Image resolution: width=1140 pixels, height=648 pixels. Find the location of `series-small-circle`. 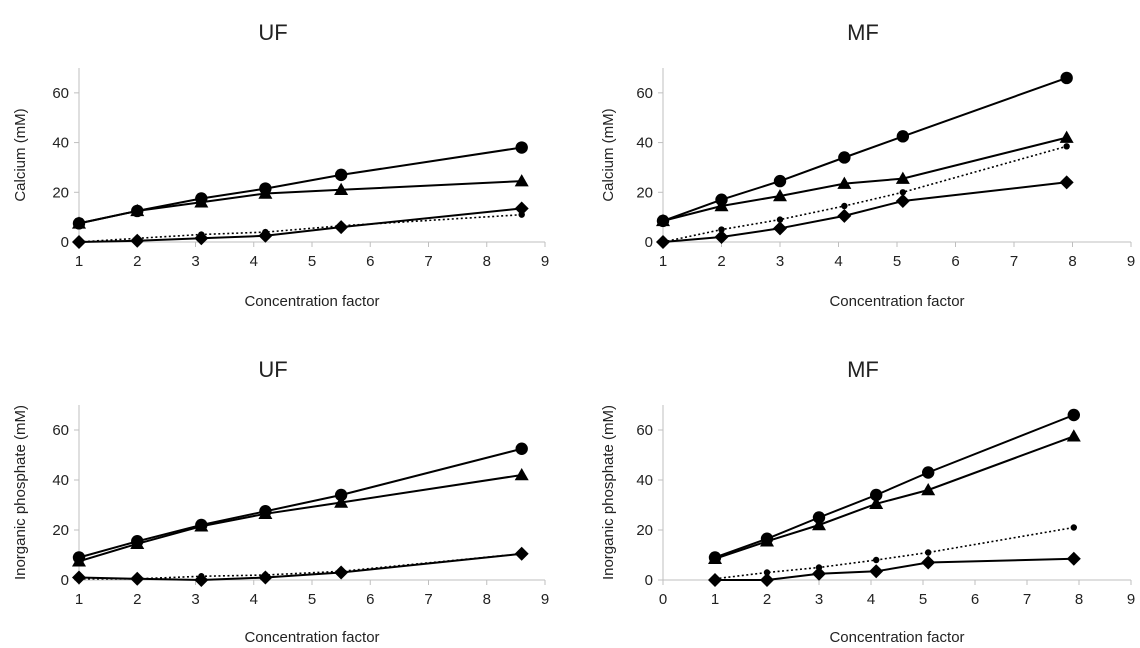

series-small-circle is located at coordinates (300, 566).